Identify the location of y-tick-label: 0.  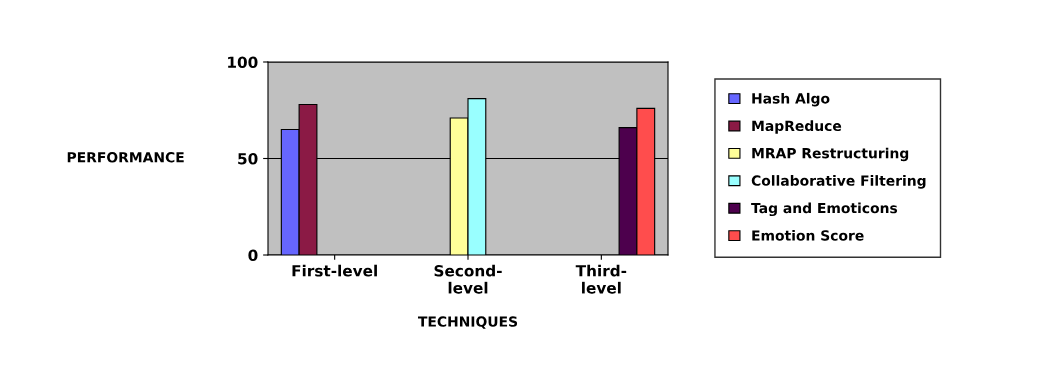
(253, 255).